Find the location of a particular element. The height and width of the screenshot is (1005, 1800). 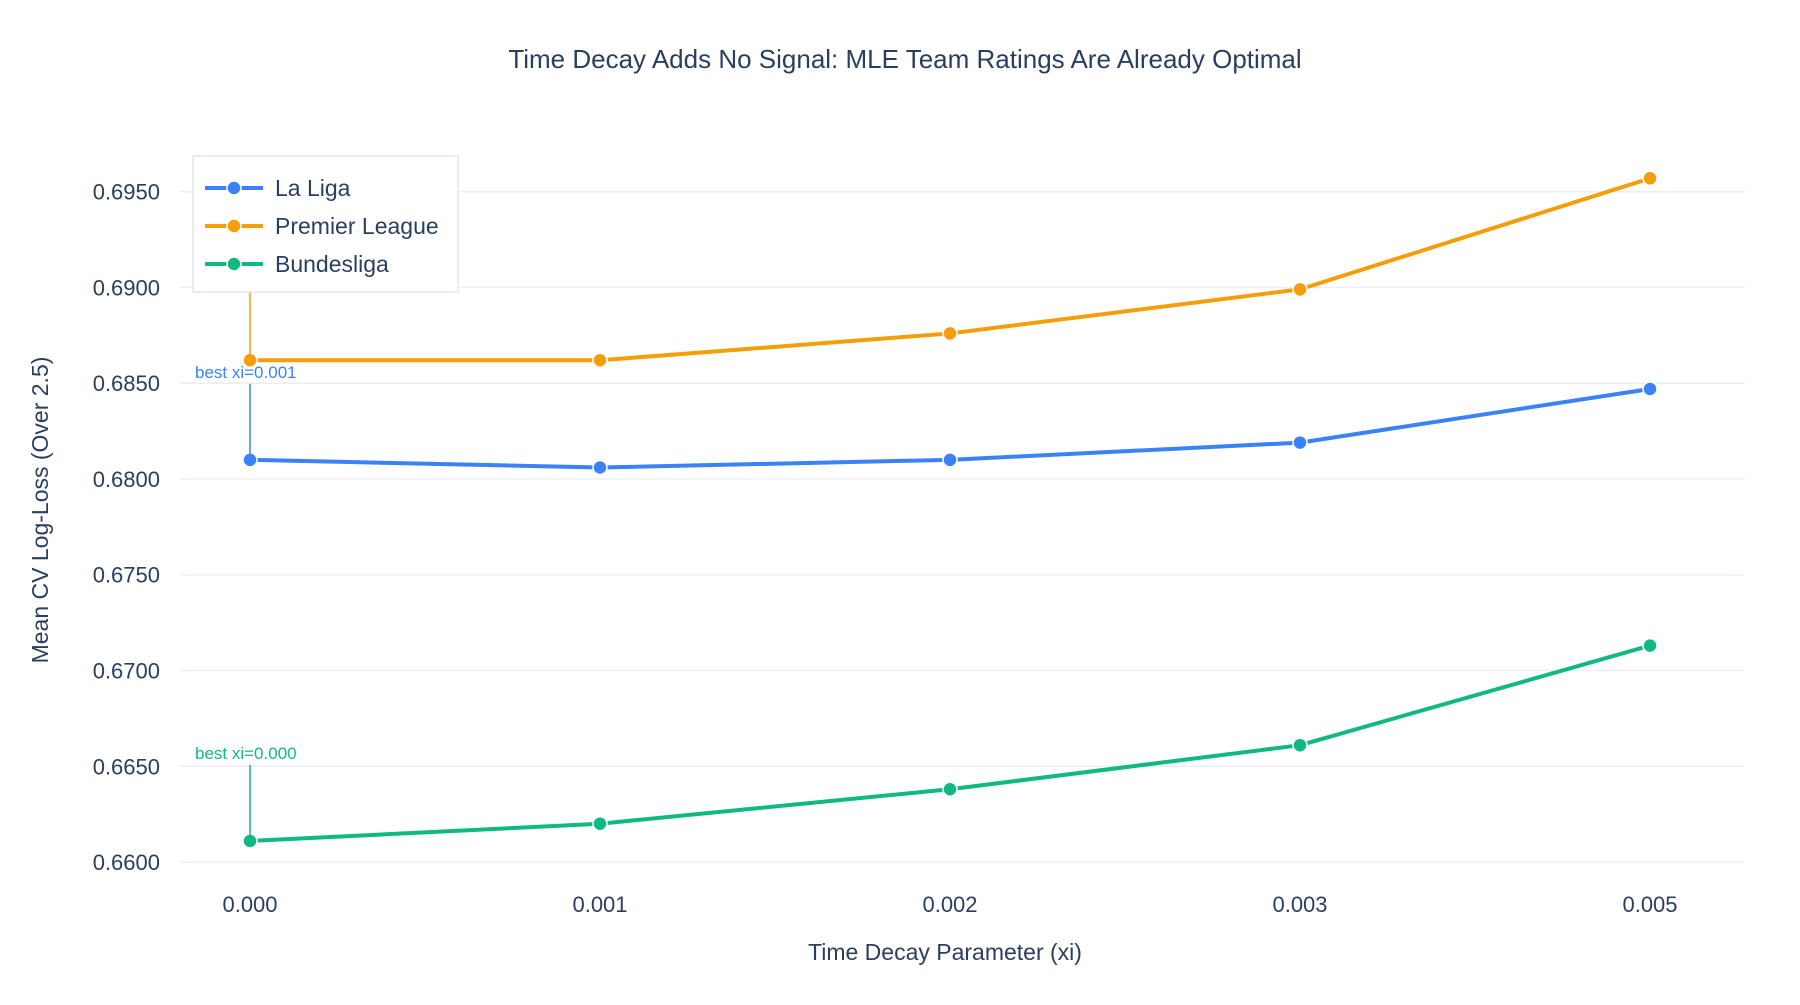

y-tick-label: 0.6600 is located at coordinates (126, 862).